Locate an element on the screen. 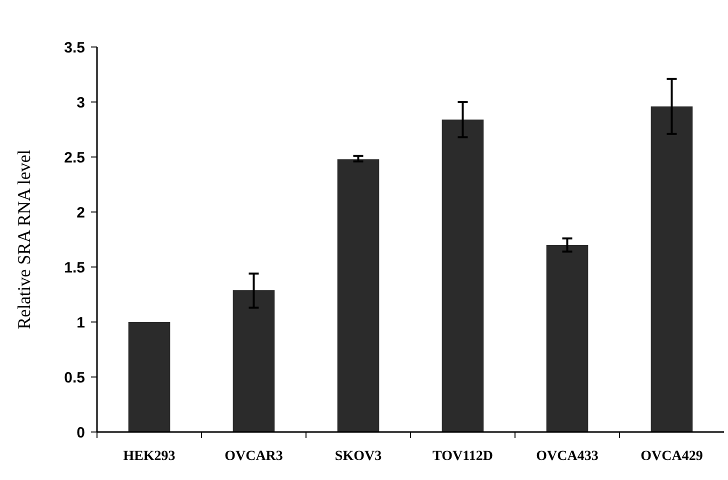 Image resolution: width=728 pixels, height=480 pixels. x-tick-label: OVCA429 is located at coordinates (671, 456).